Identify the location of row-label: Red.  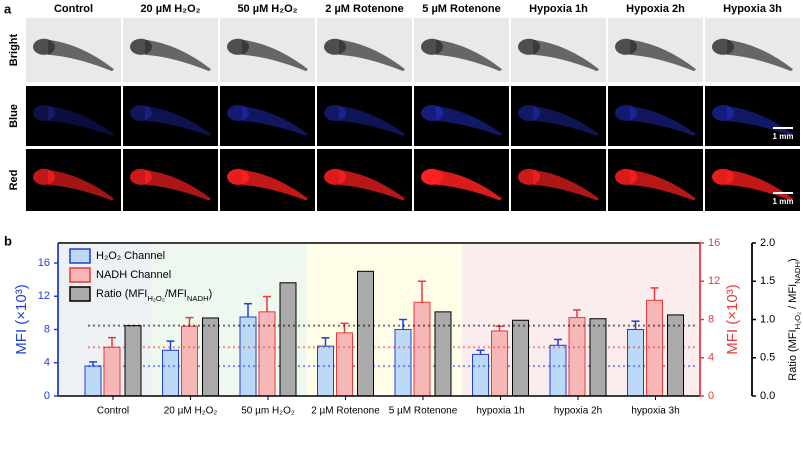
(14, 180).